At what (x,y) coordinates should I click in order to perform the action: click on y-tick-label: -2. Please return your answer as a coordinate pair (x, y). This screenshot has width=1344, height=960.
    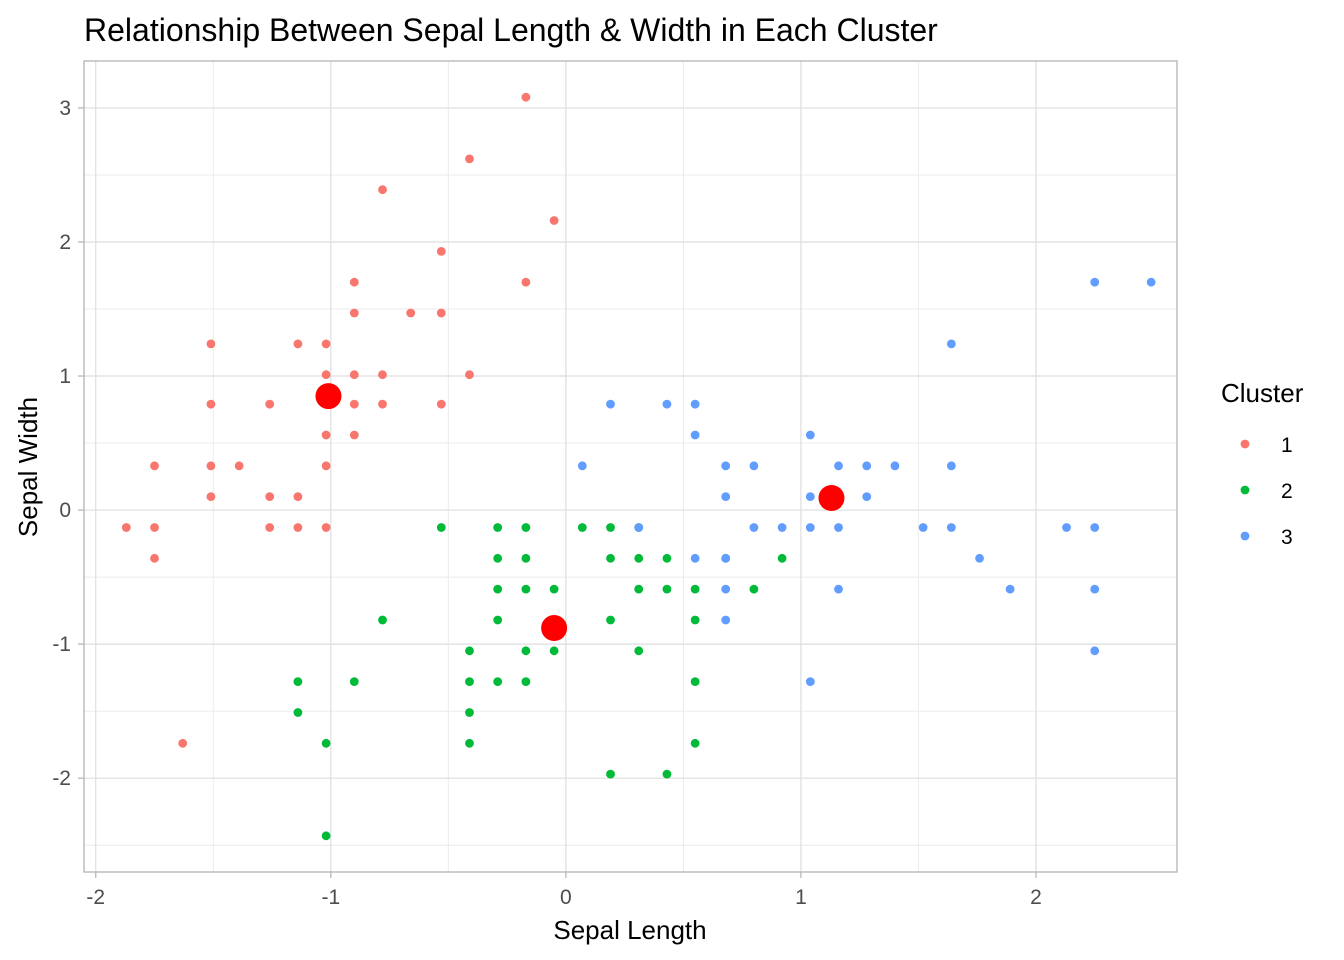
    Looking at the image, I should click on (61, 778).